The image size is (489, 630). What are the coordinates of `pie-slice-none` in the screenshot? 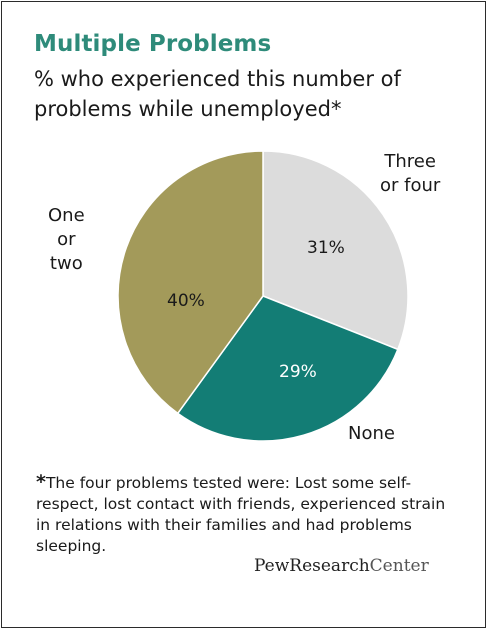 It's located at (287, 368).